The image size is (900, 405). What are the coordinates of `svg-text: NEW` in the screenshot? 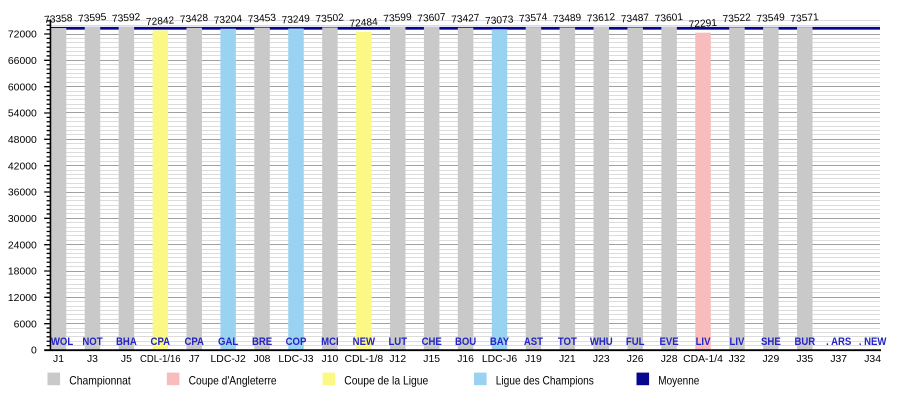 It's located at (364, 342).